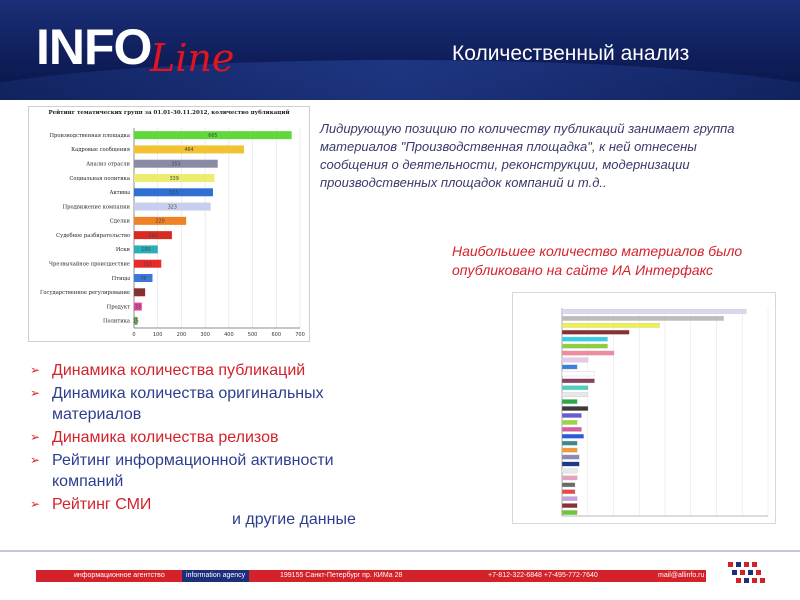 The height and width of the screenshot is (600, 800). I want to click on logo-line-script: Line, so click(192, 58).